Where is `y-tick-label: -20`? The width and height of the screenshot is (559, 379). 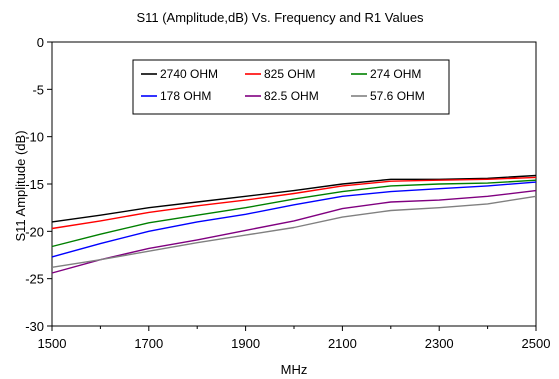 y-tick-label: -20 is located at coordinates (34, 231).